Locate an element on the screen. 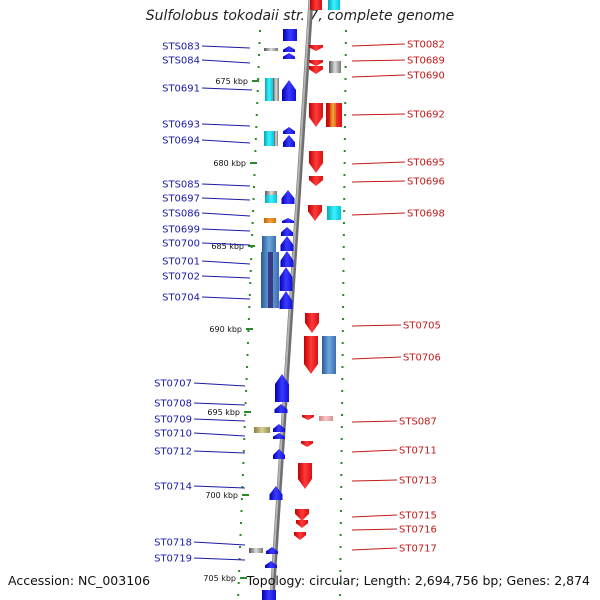 This screenshot has width=600, height=600. gene-label-st0702: ST0702 is located at coordinates (181, 277).